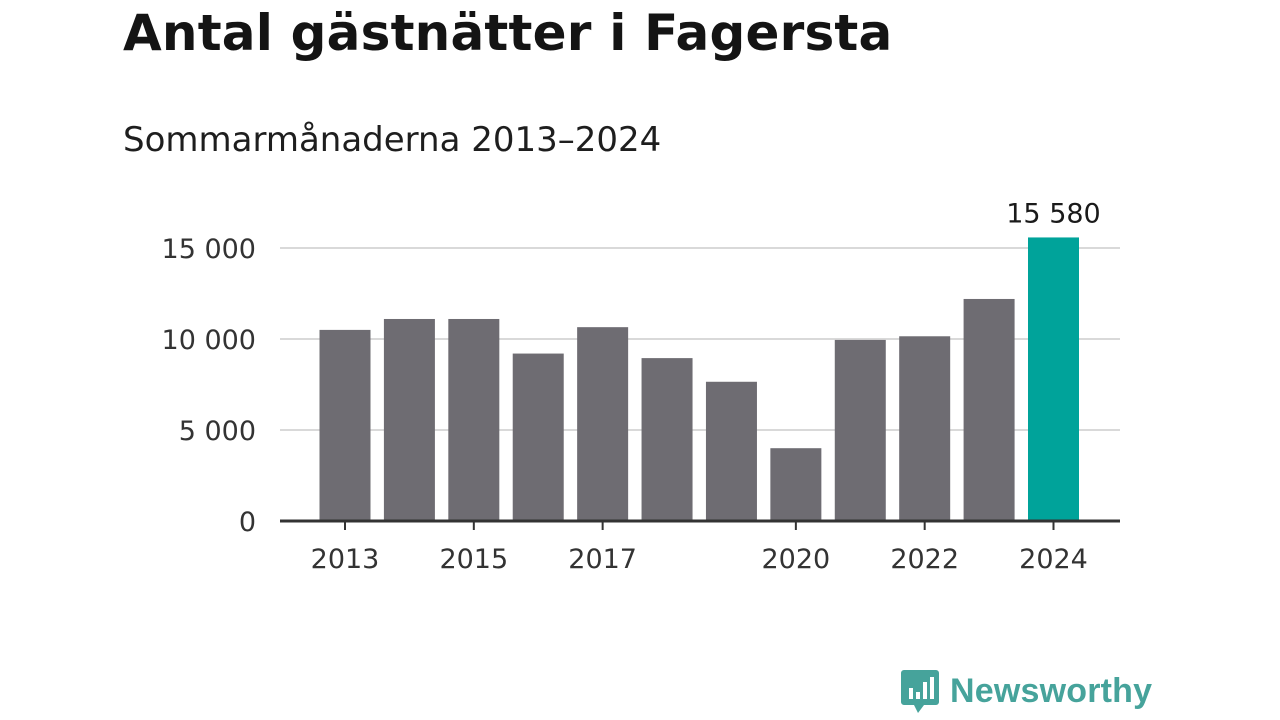 This screenshot has height=720, width=1280. I want to click on y-tick-label: 15 000, so click(209, 249).